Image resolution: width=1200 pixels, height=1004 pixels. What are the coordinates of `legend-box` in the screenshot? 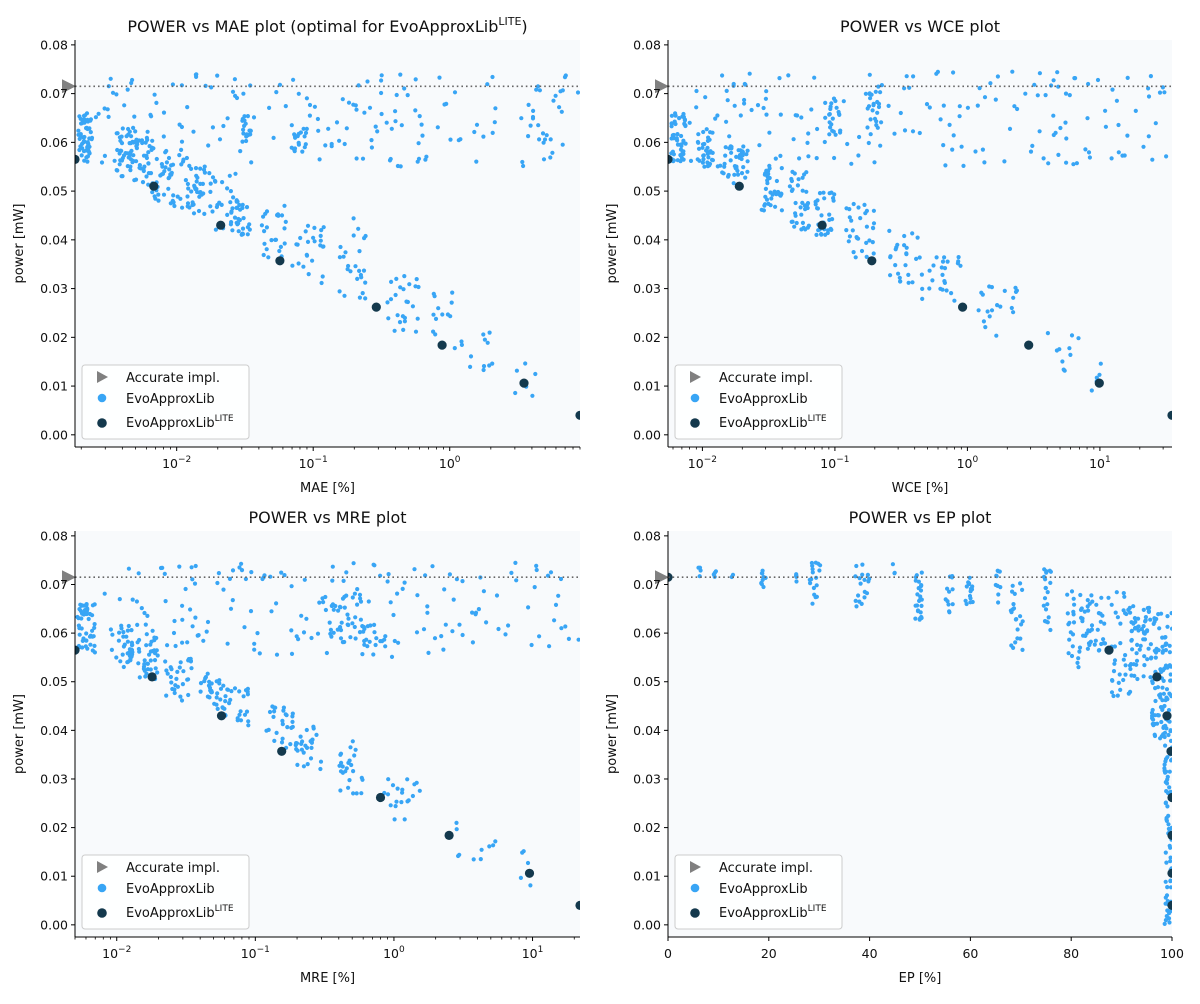 It's located at (758, 892).